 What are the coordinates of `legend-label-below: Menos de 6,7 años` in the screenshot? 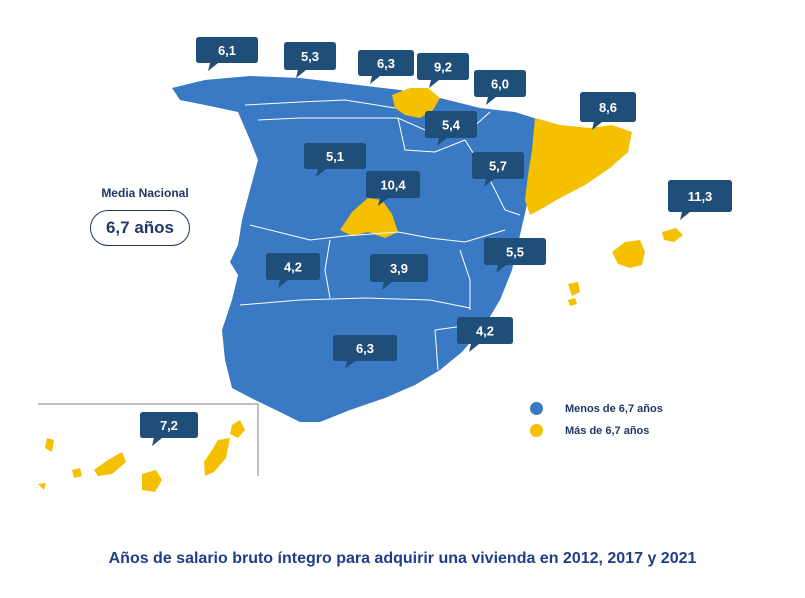 It's located at (614, 408).